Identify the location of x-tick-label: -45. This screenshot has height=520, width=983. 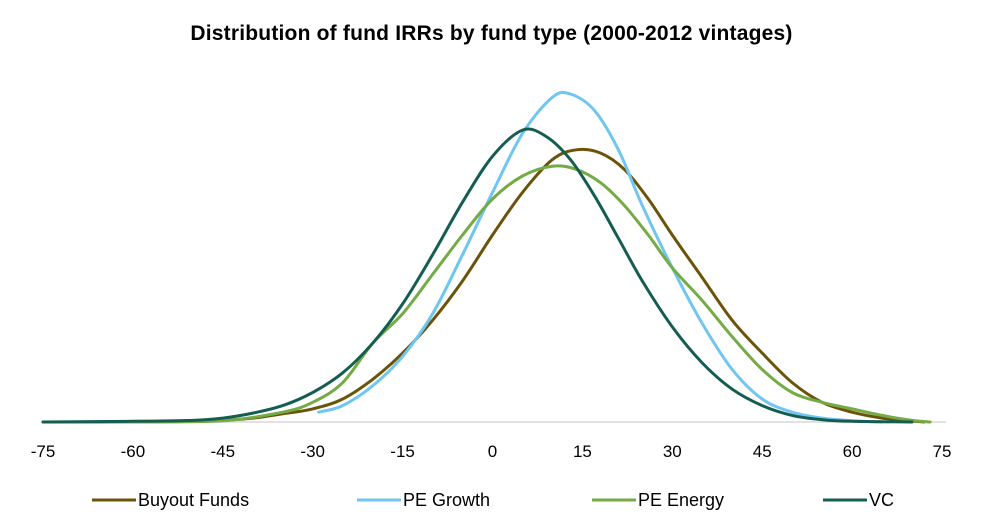
(223, 451).